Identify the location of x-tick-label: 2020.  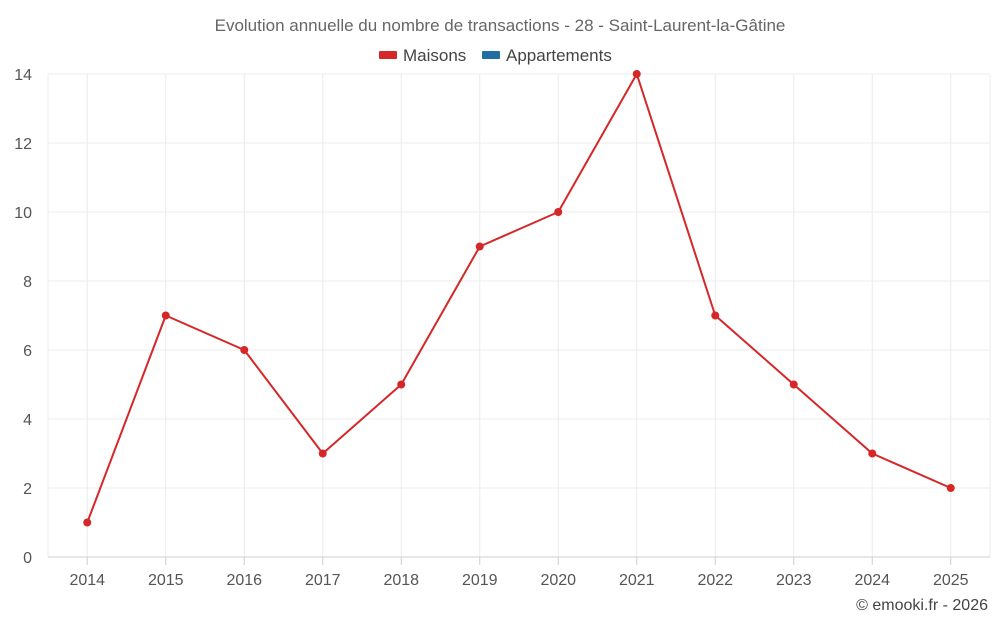
(558, 580).